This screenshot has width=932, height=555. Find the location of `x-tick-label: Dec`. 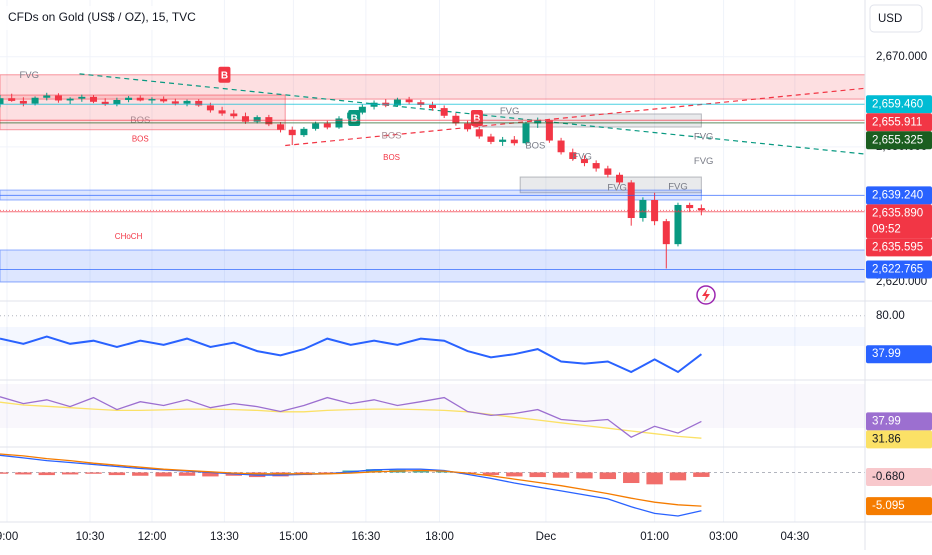

x-tick-label: Dec is located at coordinates (546, 537).